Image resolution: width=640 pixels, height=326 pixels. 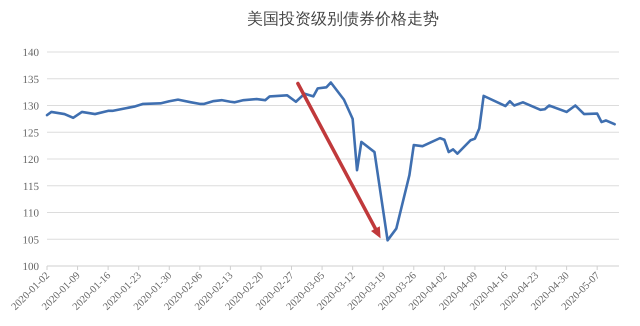 What do you see at coordinates (31, 53) in the screenshot?
I see `y-tick-label: 140` at bounding box center [31, 53].